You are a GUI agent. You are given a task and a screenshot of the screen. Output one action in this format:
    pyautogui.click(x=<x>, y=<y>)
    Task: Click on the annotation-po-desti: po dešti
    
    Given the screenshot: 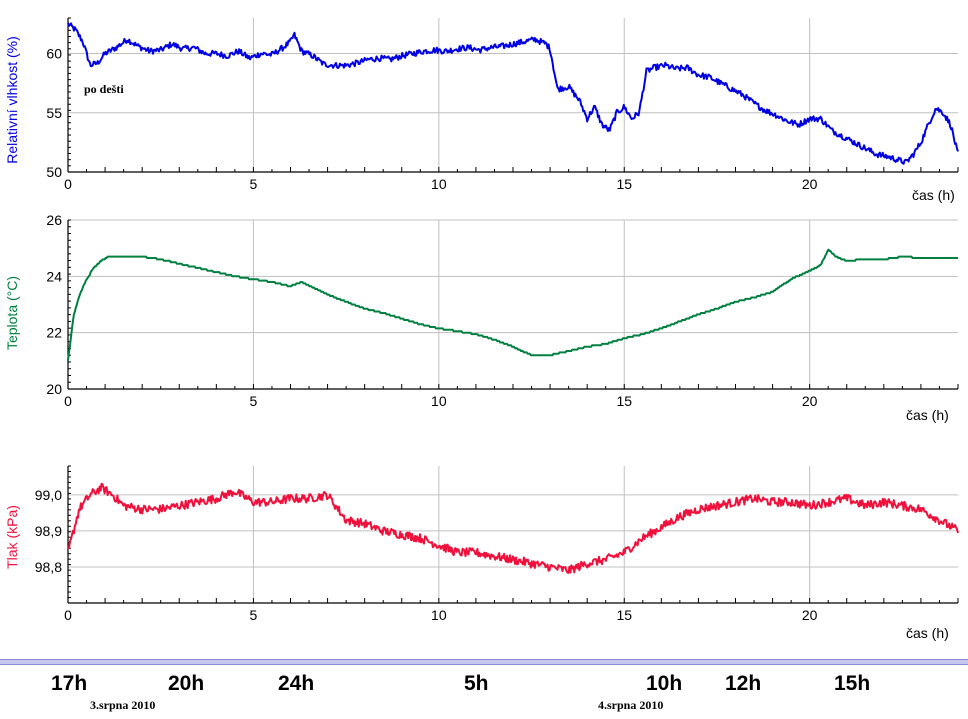 What is the action you would take?
    pyautogui.click(x=104, y=89)
    